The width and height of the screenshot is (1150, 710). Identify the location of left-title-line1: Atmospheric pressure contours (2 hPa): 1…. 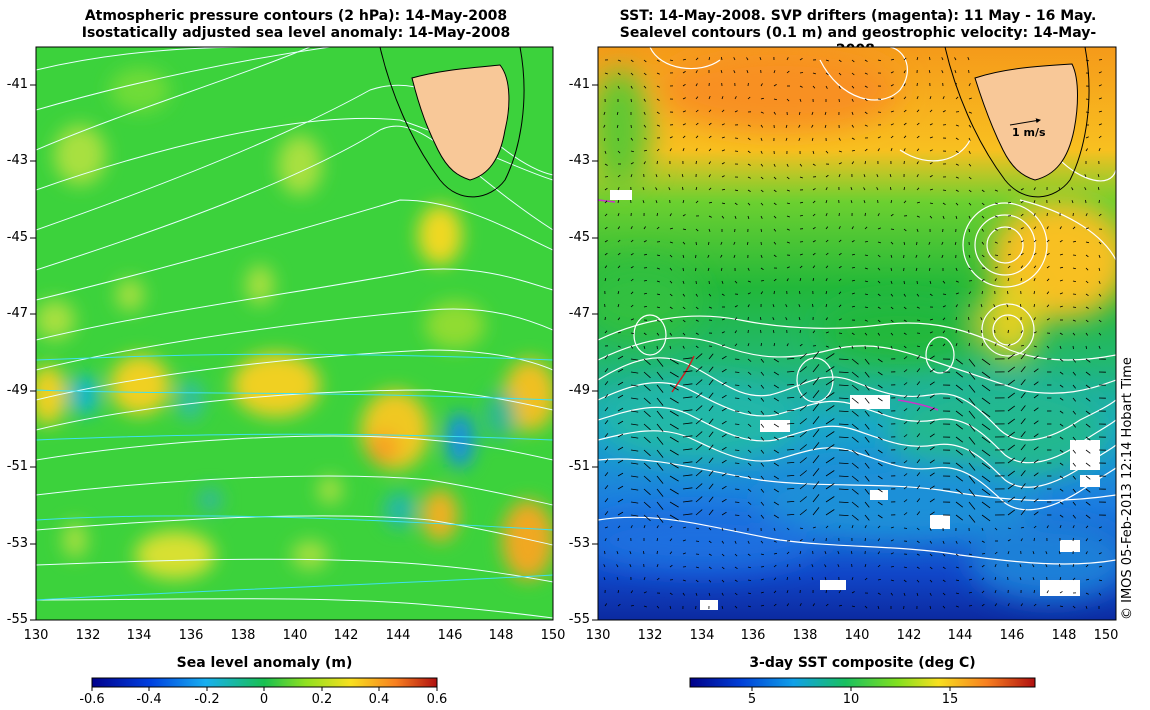
(296, 16).